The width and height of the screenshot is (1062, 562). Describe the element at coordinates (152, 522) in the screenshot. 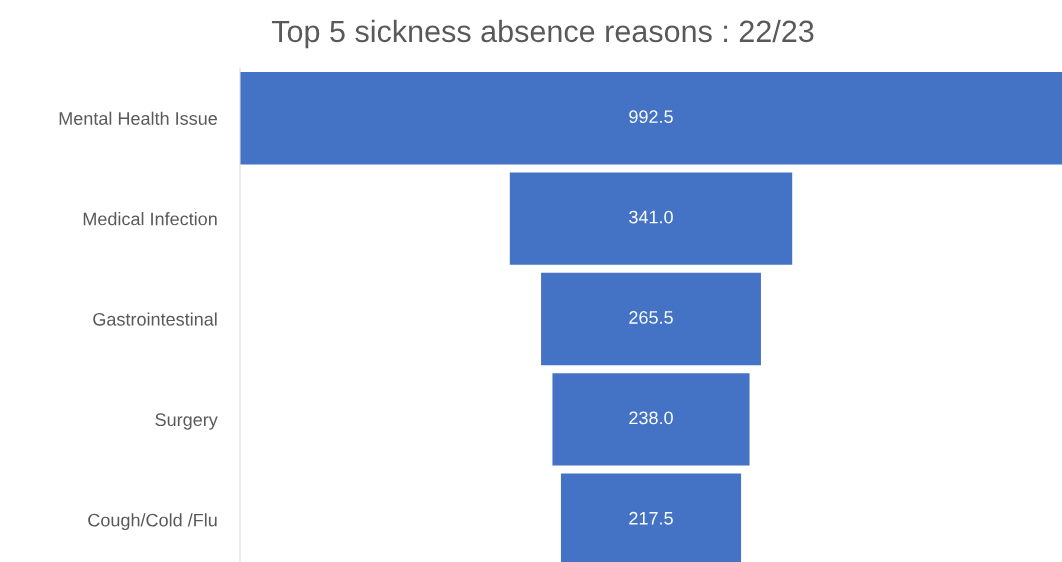

I see `category-label: Cough/Cold /Flu` at that location.